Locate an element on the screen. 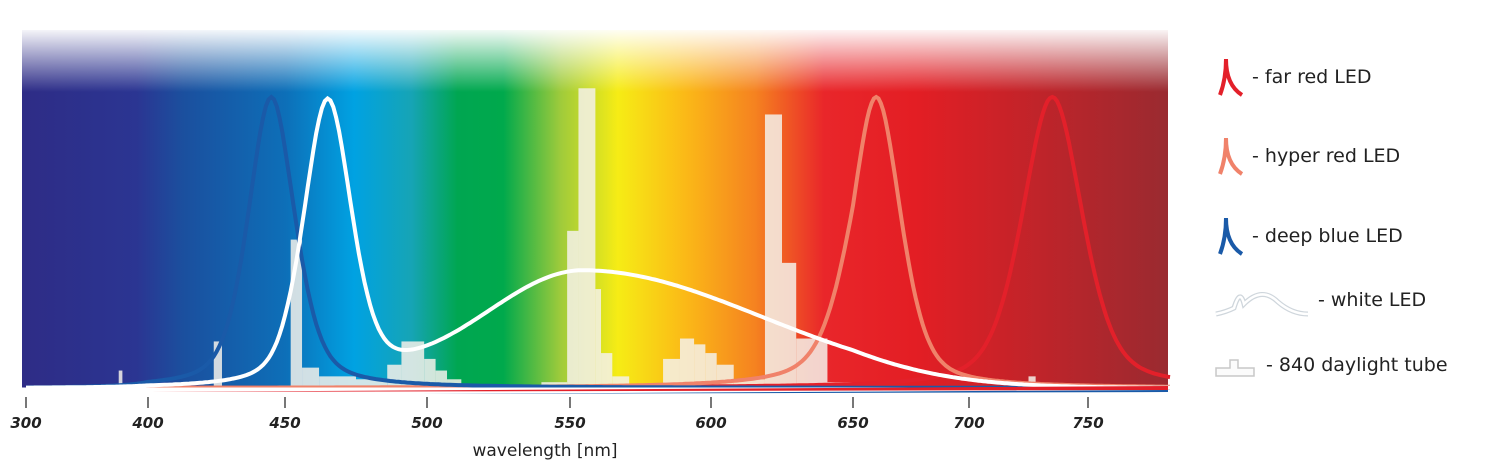 The width and height of the screenshot is (1506, 469). x-axis-label: wavelength [nm] is located at coordinates (544, 451).